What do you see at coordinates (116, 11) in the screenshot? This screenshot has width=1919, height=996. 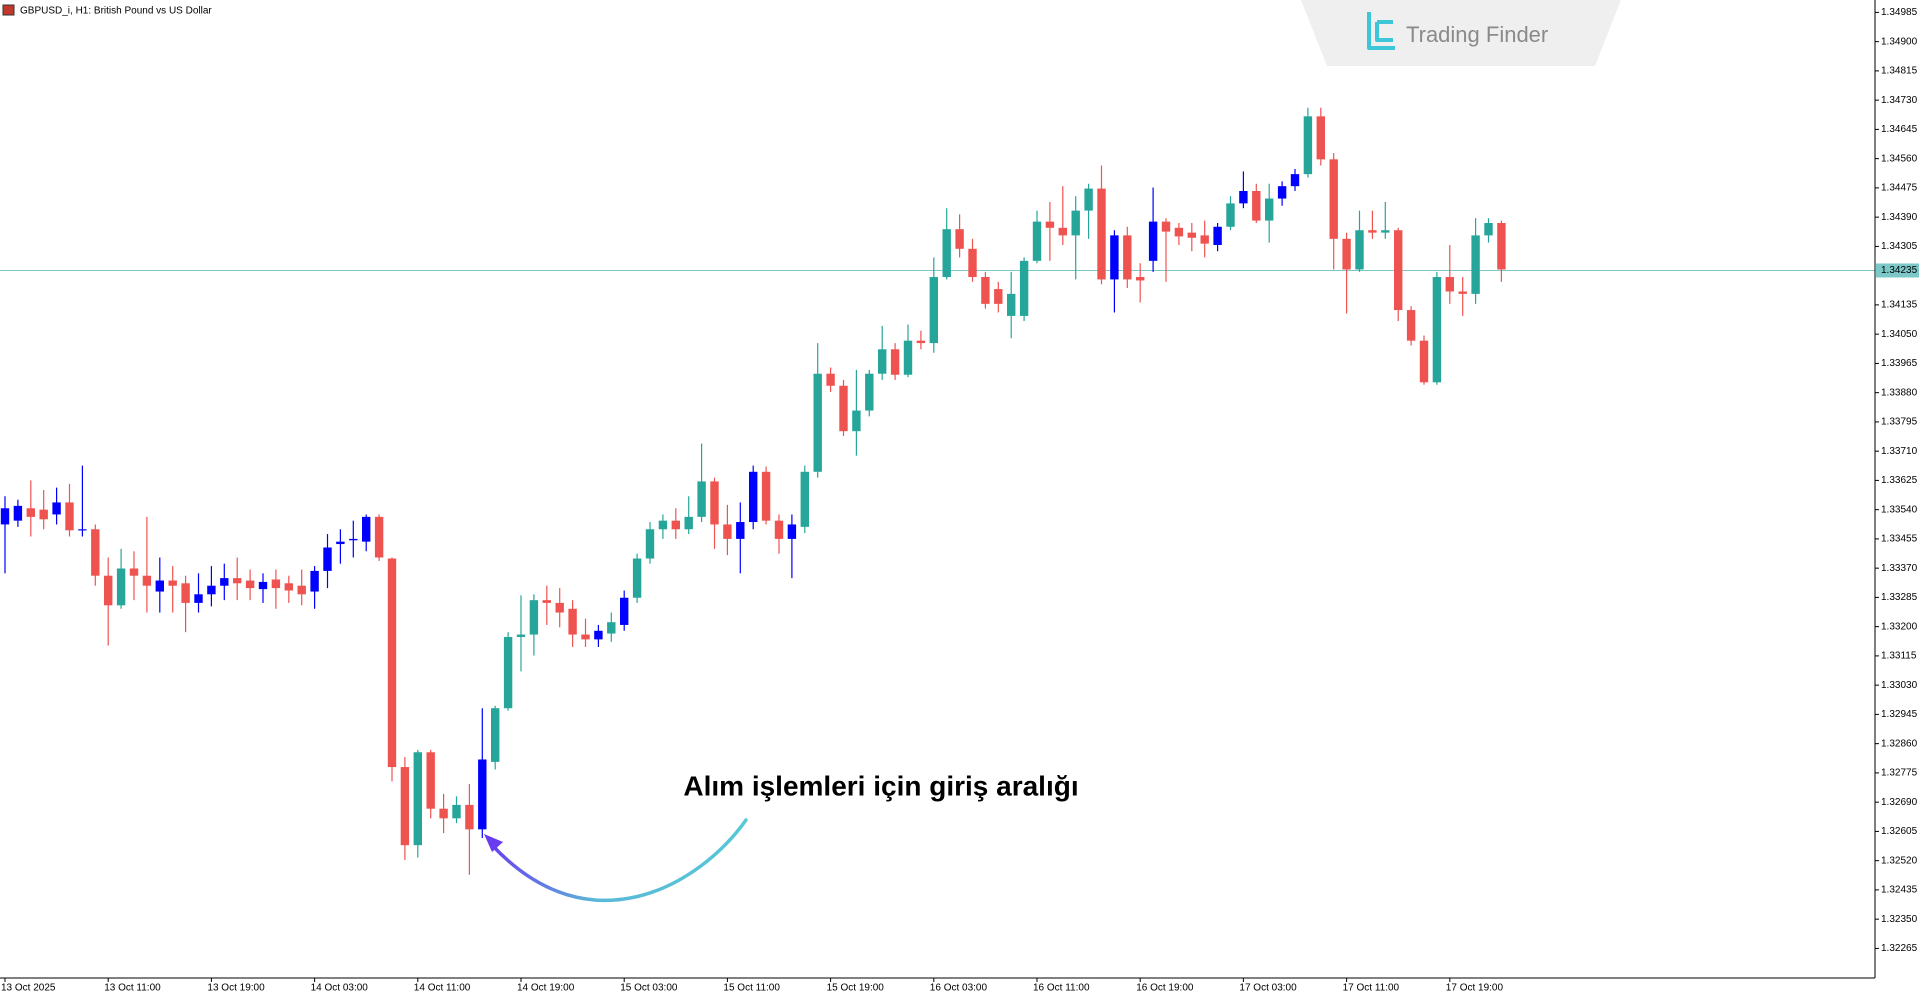 I see `chart-title: GBPUSD_i, H1: British Pound vs US Dollar` at bounding box center [116, 11].